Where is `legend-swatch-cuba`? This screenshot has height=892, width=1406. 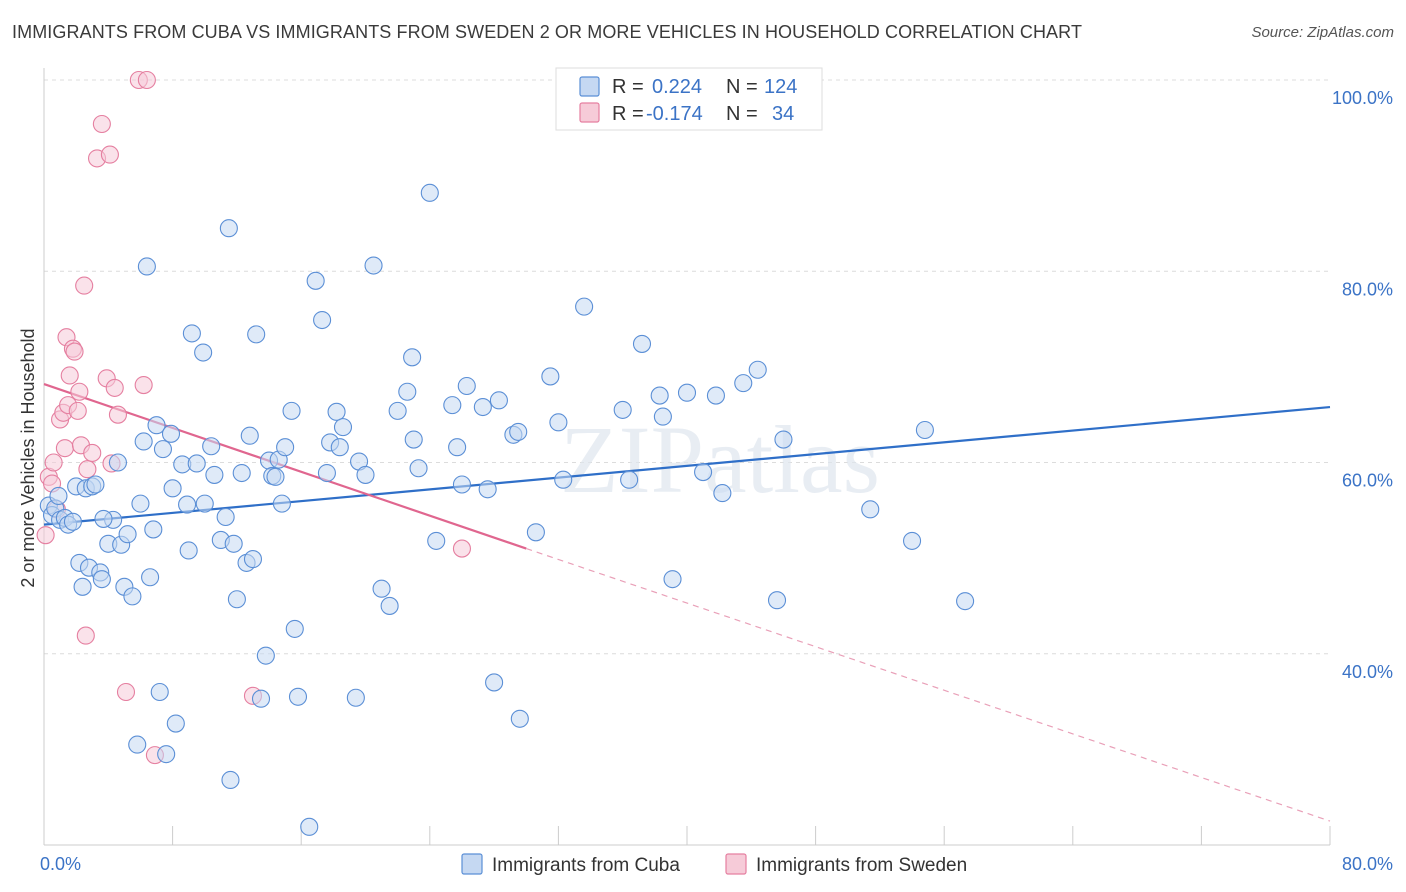 legend-swatch-cuba is located at coordinates (589, 86).